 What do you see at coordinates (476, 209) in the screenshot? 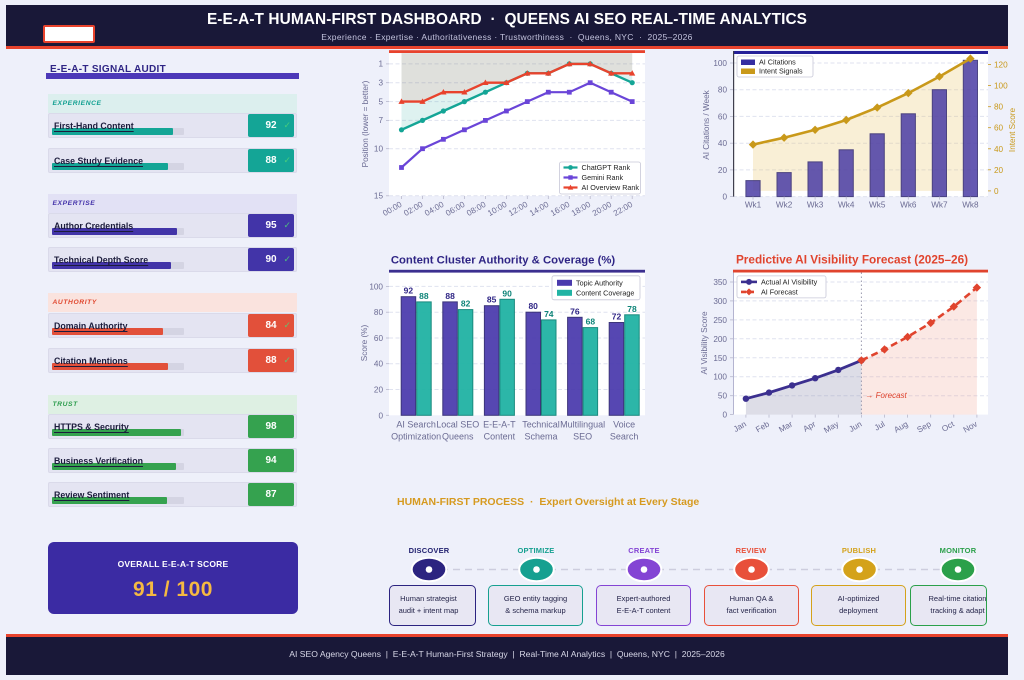
I see `svg-text: 08:00` at bounding box center [476, 209].